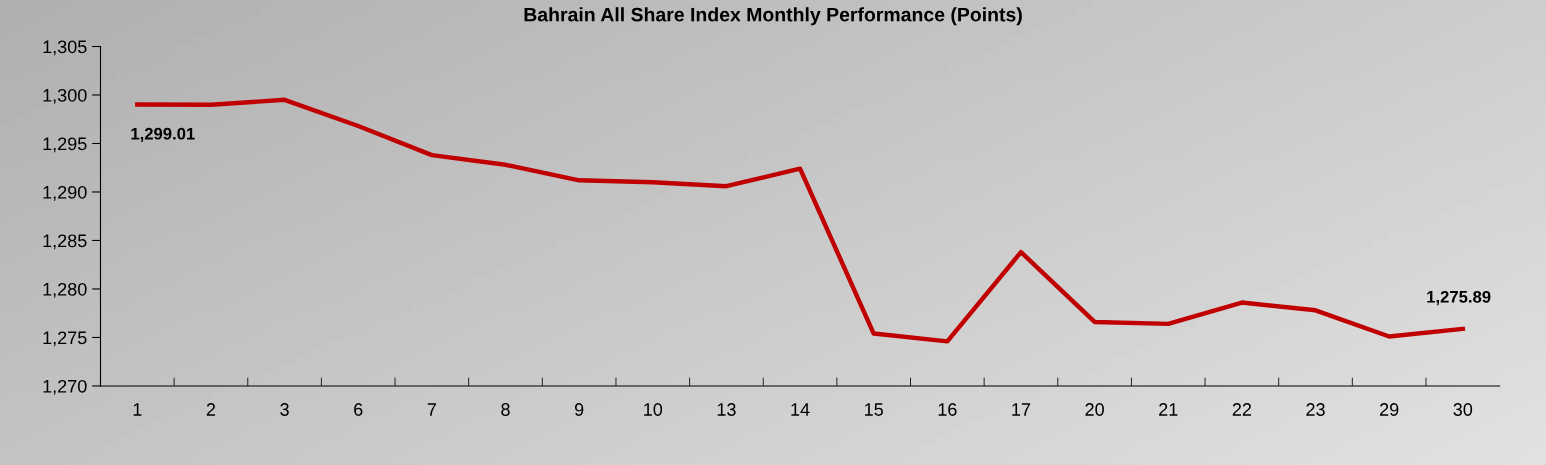 This screenshot has height=465, width=1546. What do you see at coordinates (65, 145) in the screenshot?
I see `y-tick-label: 1,295` at bounding box center [65, 145].